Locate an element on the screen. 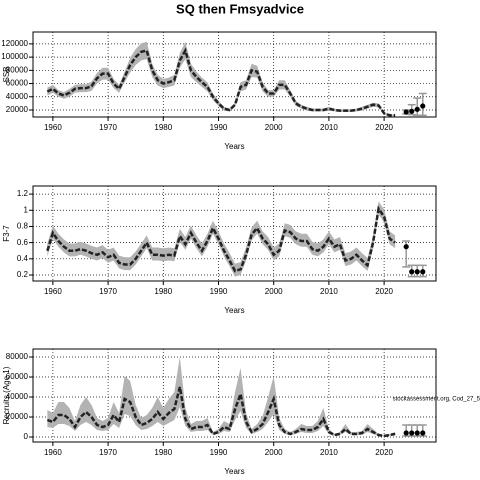  y-tick-label: 1 is located at coordinates (26, 209).